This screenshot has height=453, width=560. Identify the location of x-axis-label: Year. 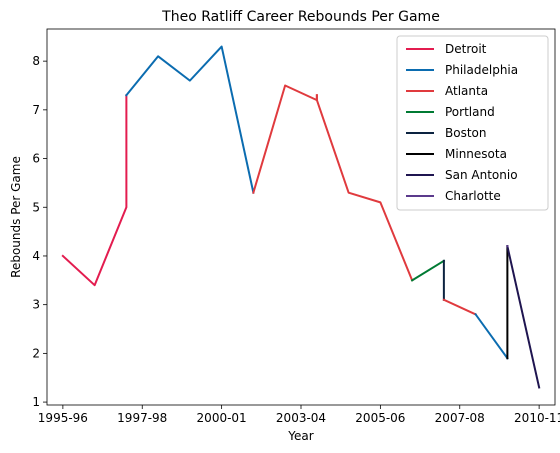
(300, 436).